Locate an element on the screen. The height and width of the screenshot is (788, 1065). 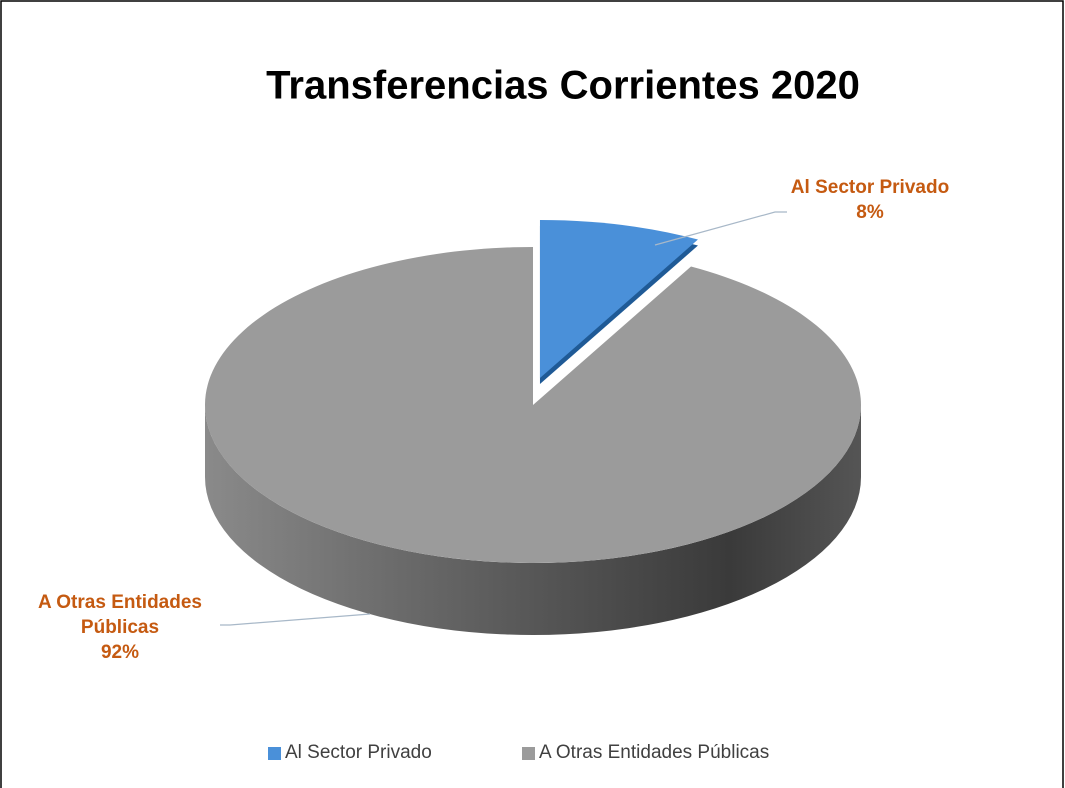
data-label-value: 92% is located at coordinates (120, 652).